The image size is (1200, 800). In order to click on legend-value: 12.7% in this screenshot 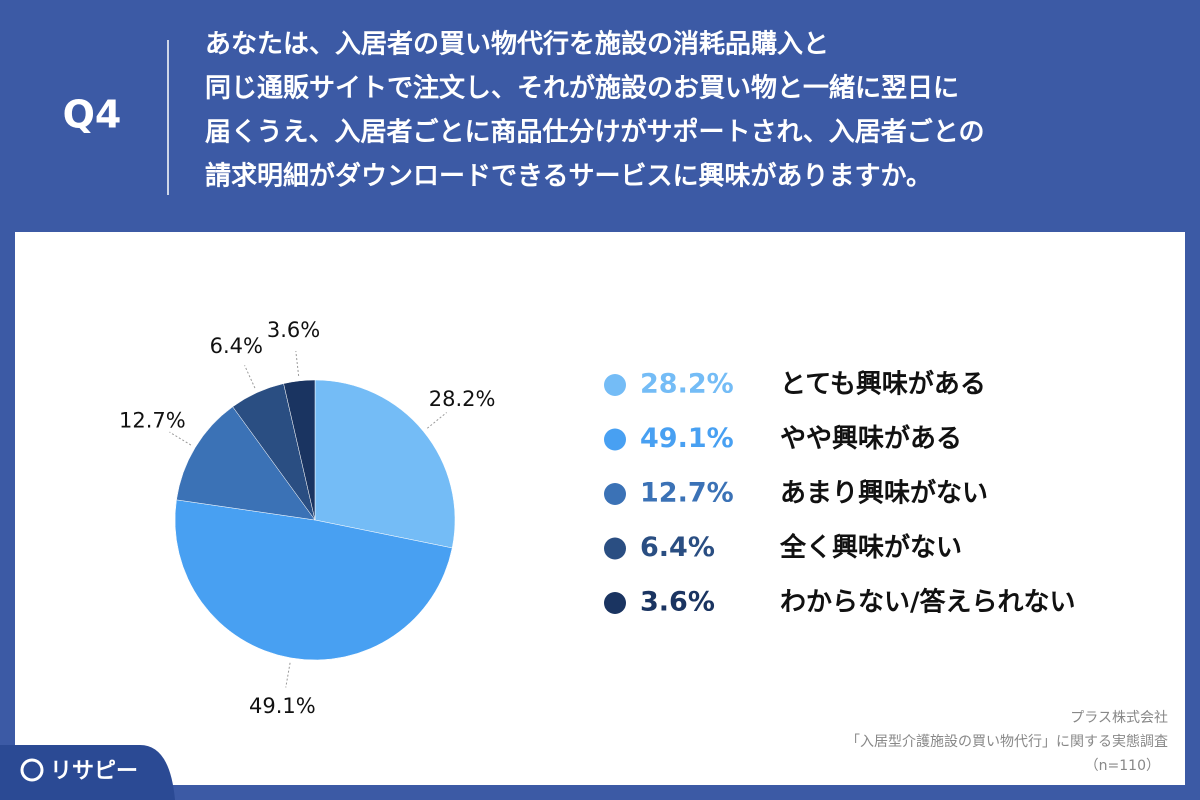, I will do `click(687, 493)`.